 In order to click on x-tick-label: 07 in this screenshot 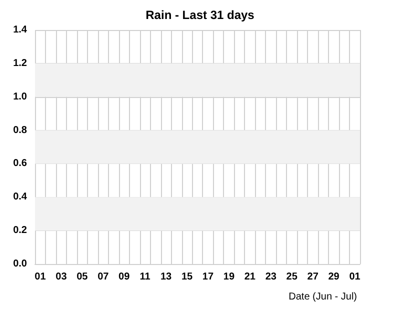, I will do `click(104, 277)`.